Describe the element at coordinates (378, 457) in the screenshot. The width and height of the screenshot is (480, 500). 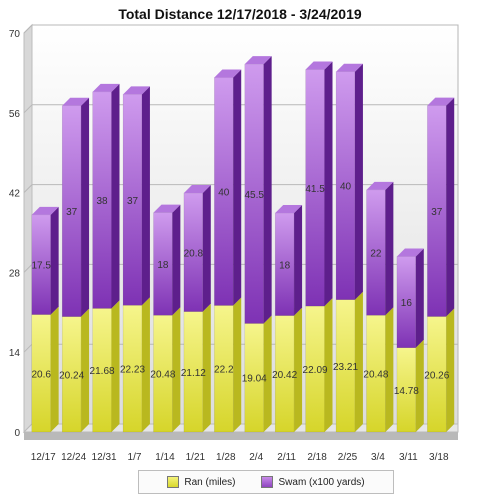
I see `x-tick-label: 3/4` at that location.